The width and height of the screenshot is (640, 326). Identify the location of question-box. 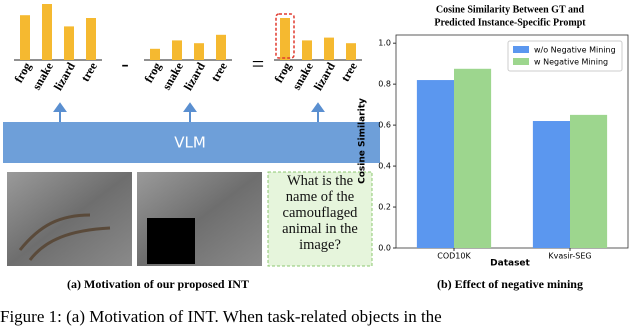
(320, 219).